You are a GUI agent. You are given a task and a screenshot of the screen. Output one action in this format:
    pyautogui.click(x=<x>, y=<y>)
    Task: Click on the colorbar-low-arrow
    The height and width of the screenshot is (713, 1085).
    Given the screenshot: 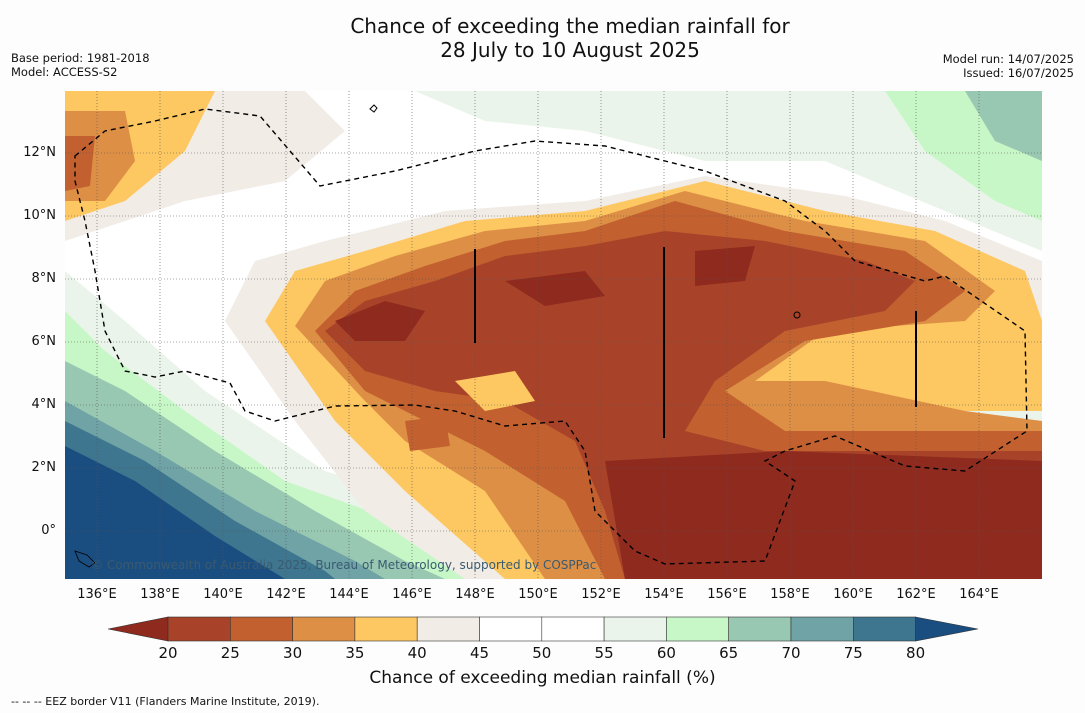 What is the action you would take?
    pyautogui.click(x=138, y=629)
    